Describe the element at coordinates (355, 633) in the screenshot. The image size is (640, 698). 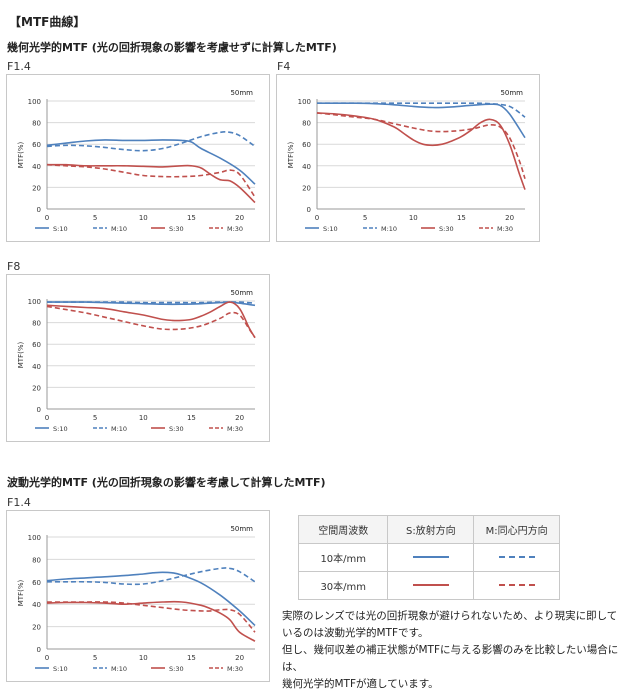
I see `note-line: いるのは波動光学的MTFです。` at that location.